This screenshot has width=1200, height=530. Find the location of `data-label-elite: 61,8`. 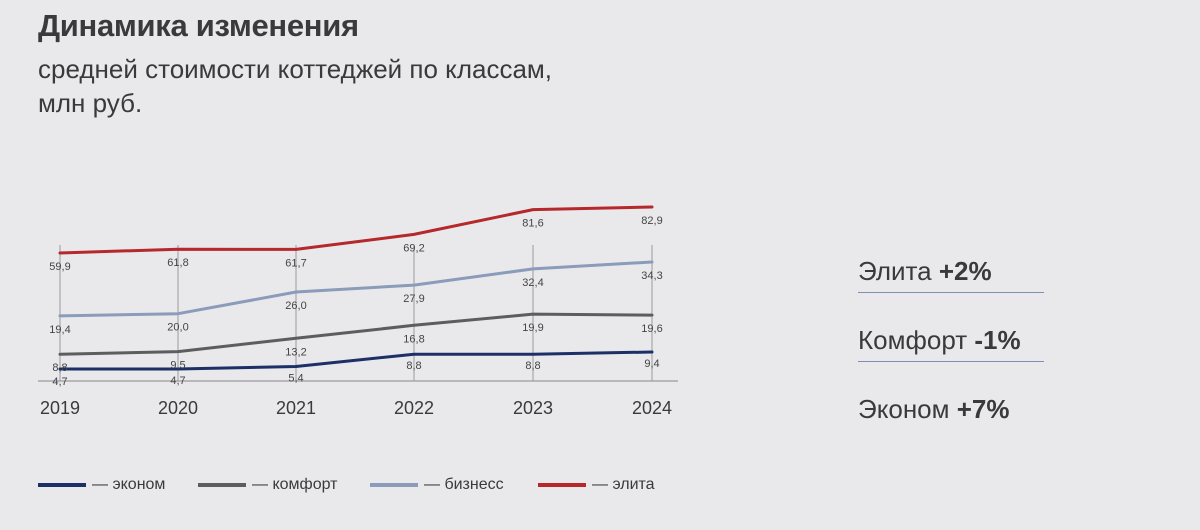

data-label-elite: 61,8 is located at coordinates (177, 263).